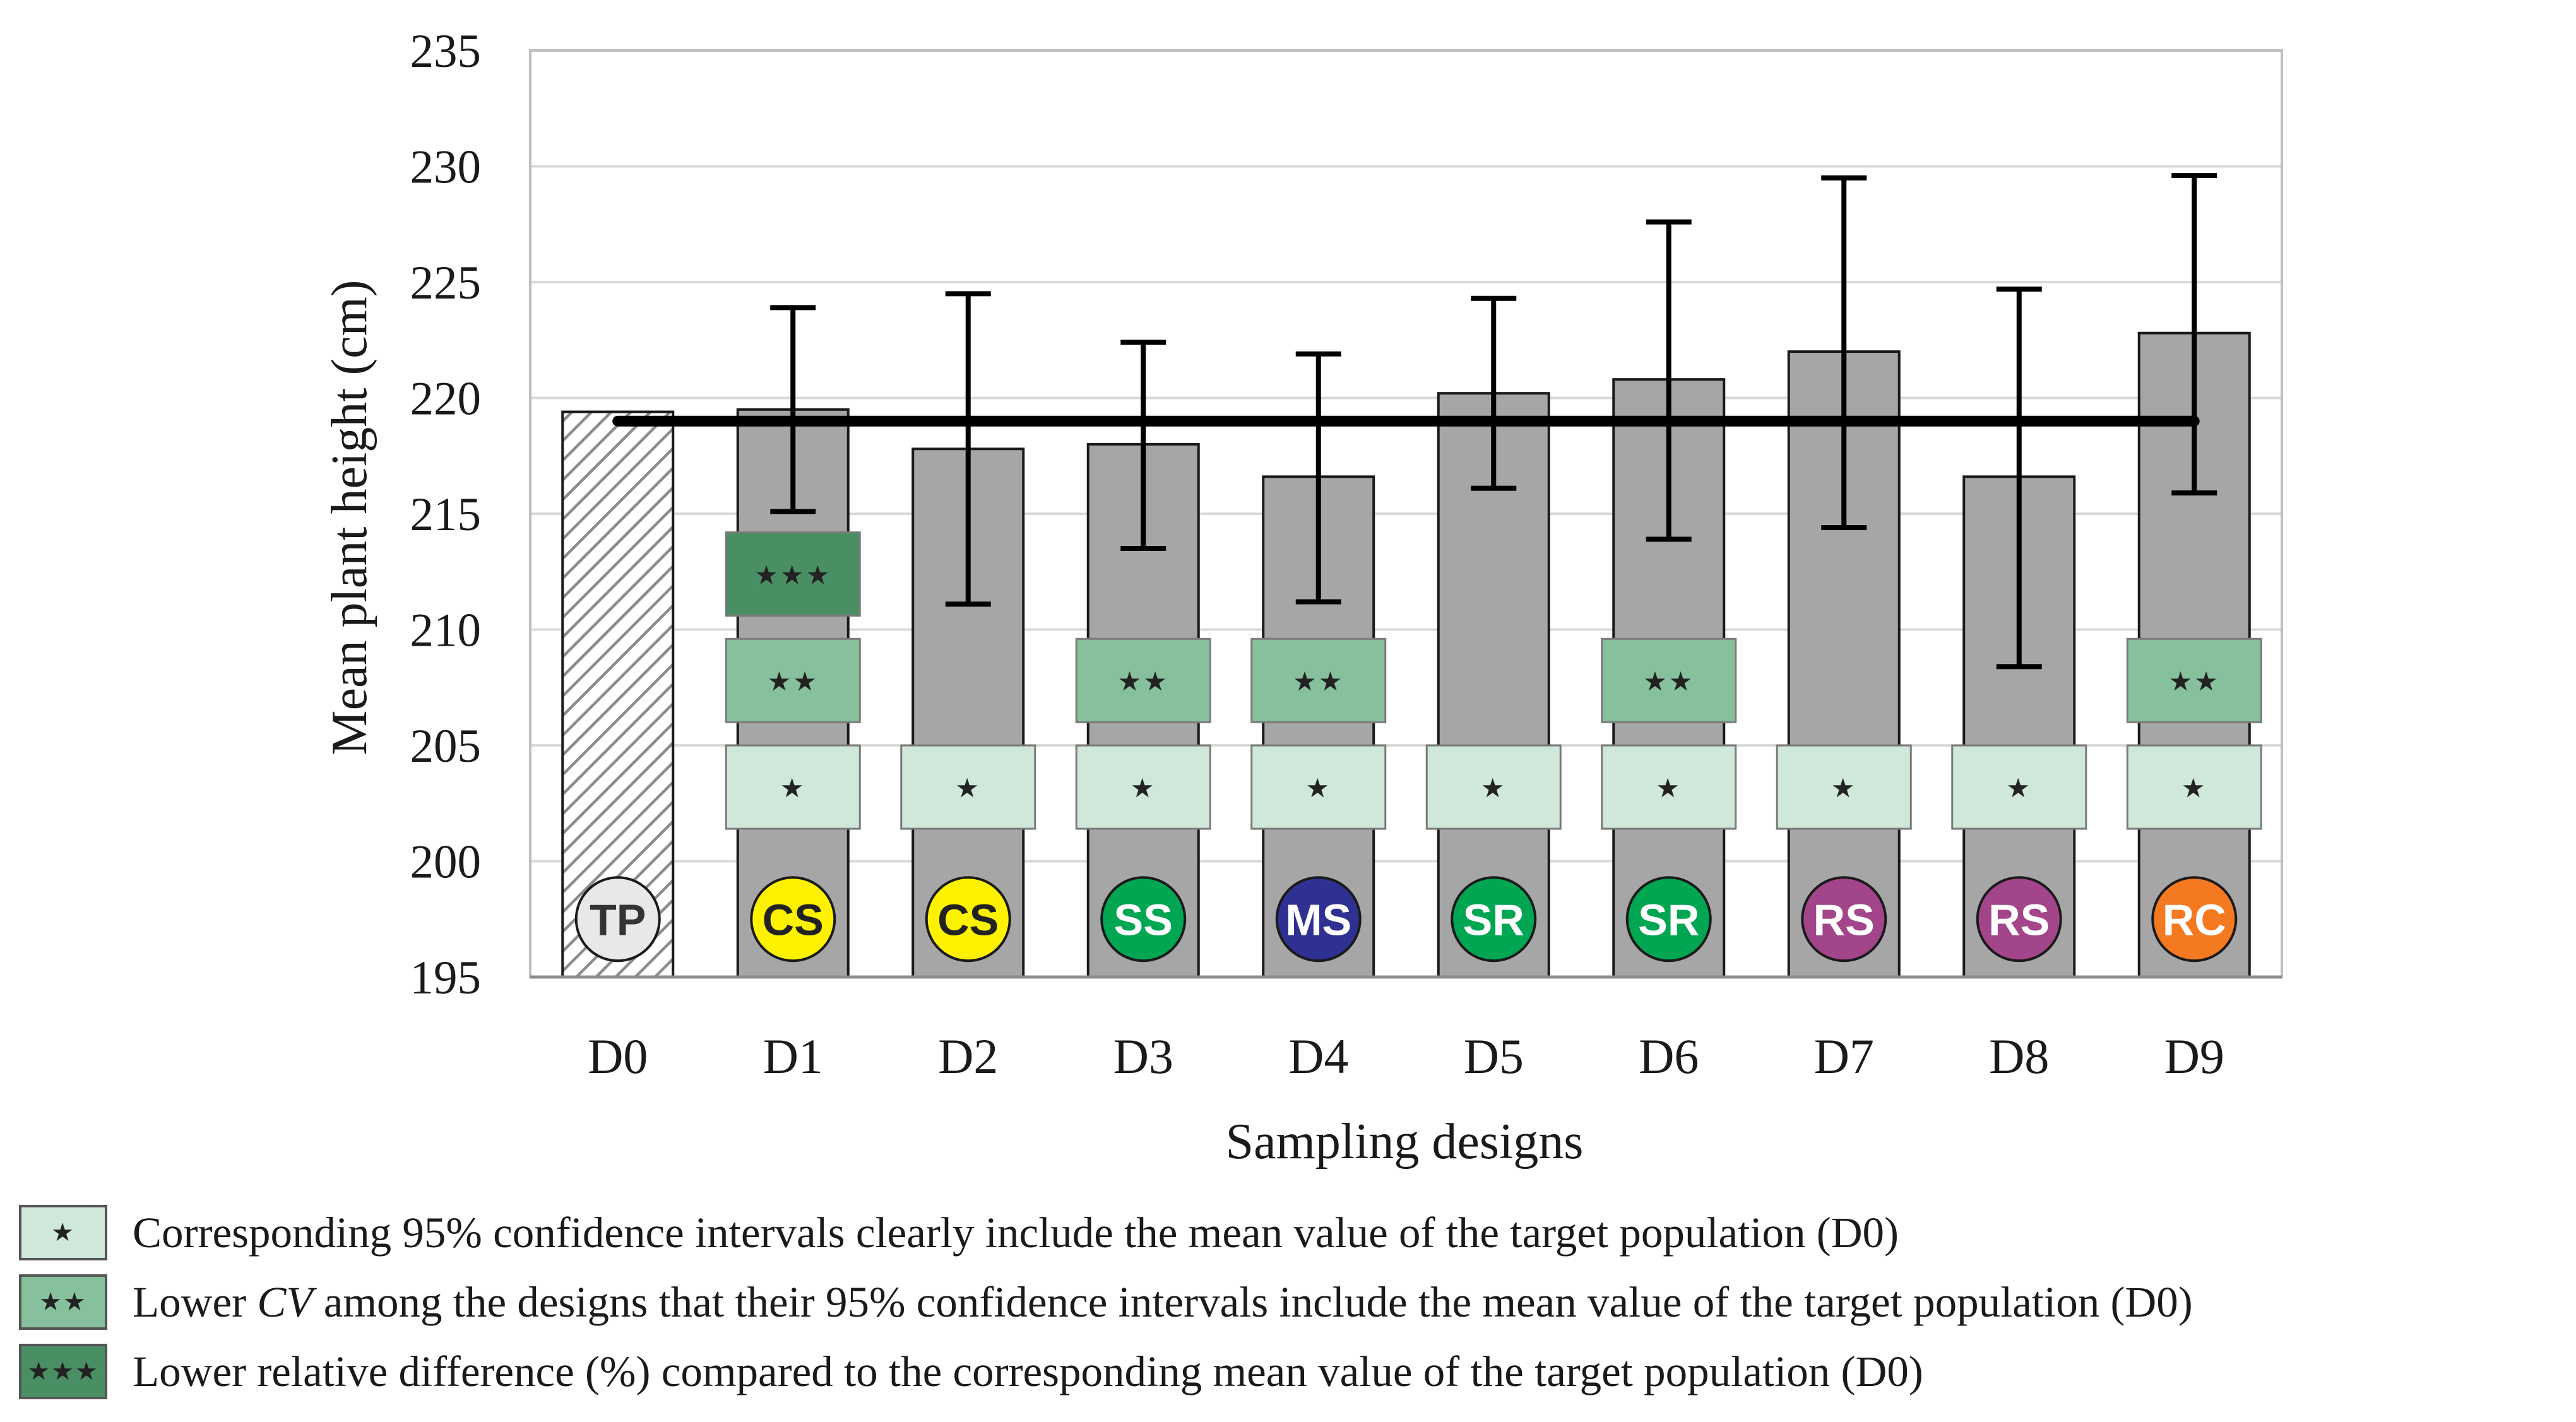 This screenshot has width=2576, height=1422. Describe the element at coordinates (1143, 1056) in the screenshot. I see `x-tick-label: D3` at that location.